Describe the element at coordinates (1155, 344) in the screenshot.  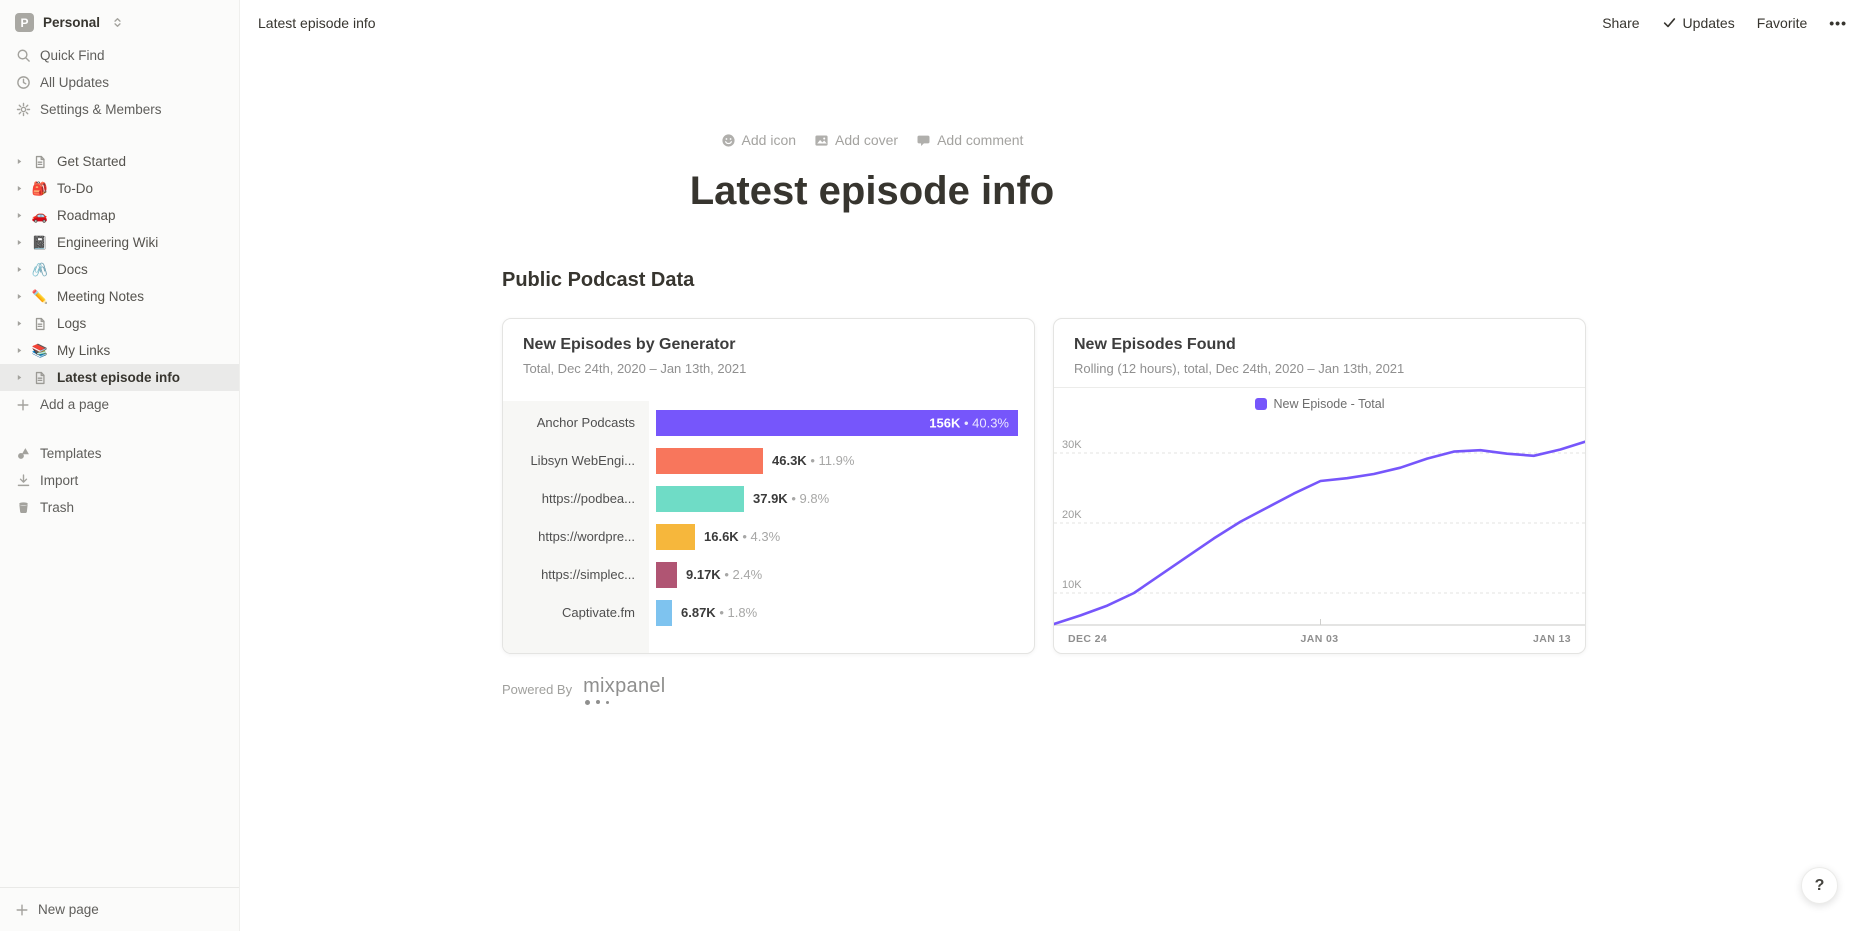
I see `line-chart-title: New Episodes Found` at that location.